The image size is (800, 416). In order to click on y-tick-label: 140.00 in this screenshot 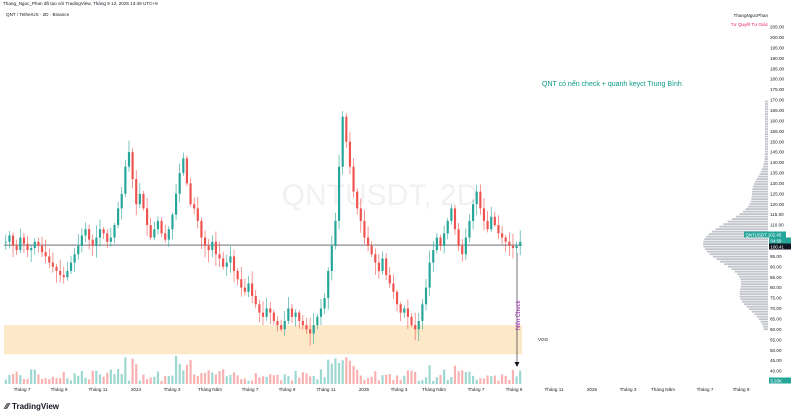, I will do `click(777, 162)`.